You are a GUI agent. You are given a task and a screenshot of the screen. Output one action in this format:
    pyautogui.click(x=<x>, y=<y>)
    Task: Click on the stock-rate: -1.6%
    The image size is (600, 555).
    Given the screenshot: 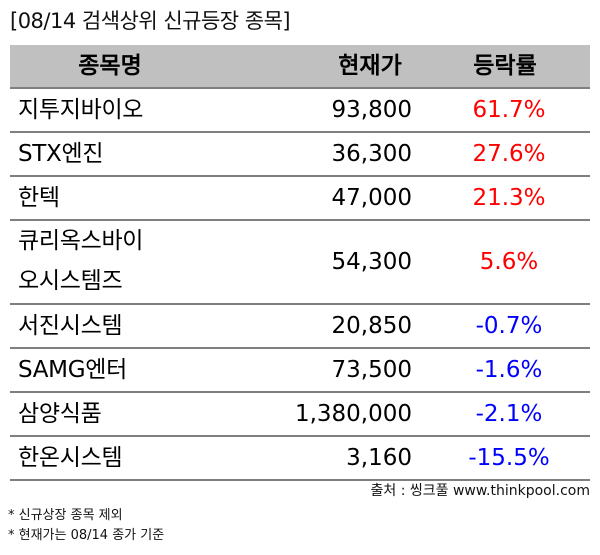 What is the action you would take?
    pyautogui.click(x=509, y=370)
    